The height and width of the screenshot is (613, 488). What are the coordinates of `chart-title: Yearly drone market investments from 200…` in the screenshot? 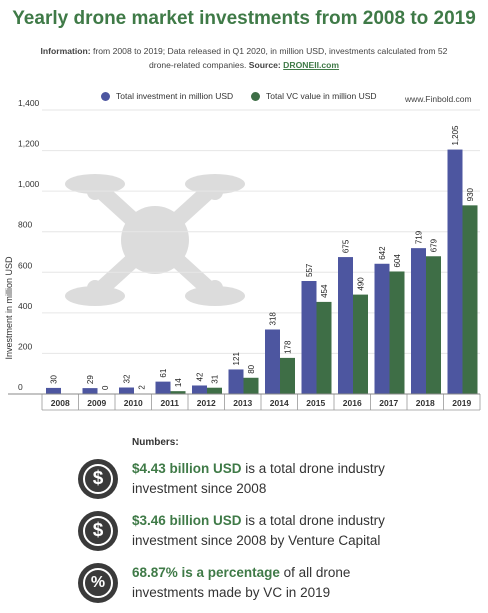 It's located at (244, 18).